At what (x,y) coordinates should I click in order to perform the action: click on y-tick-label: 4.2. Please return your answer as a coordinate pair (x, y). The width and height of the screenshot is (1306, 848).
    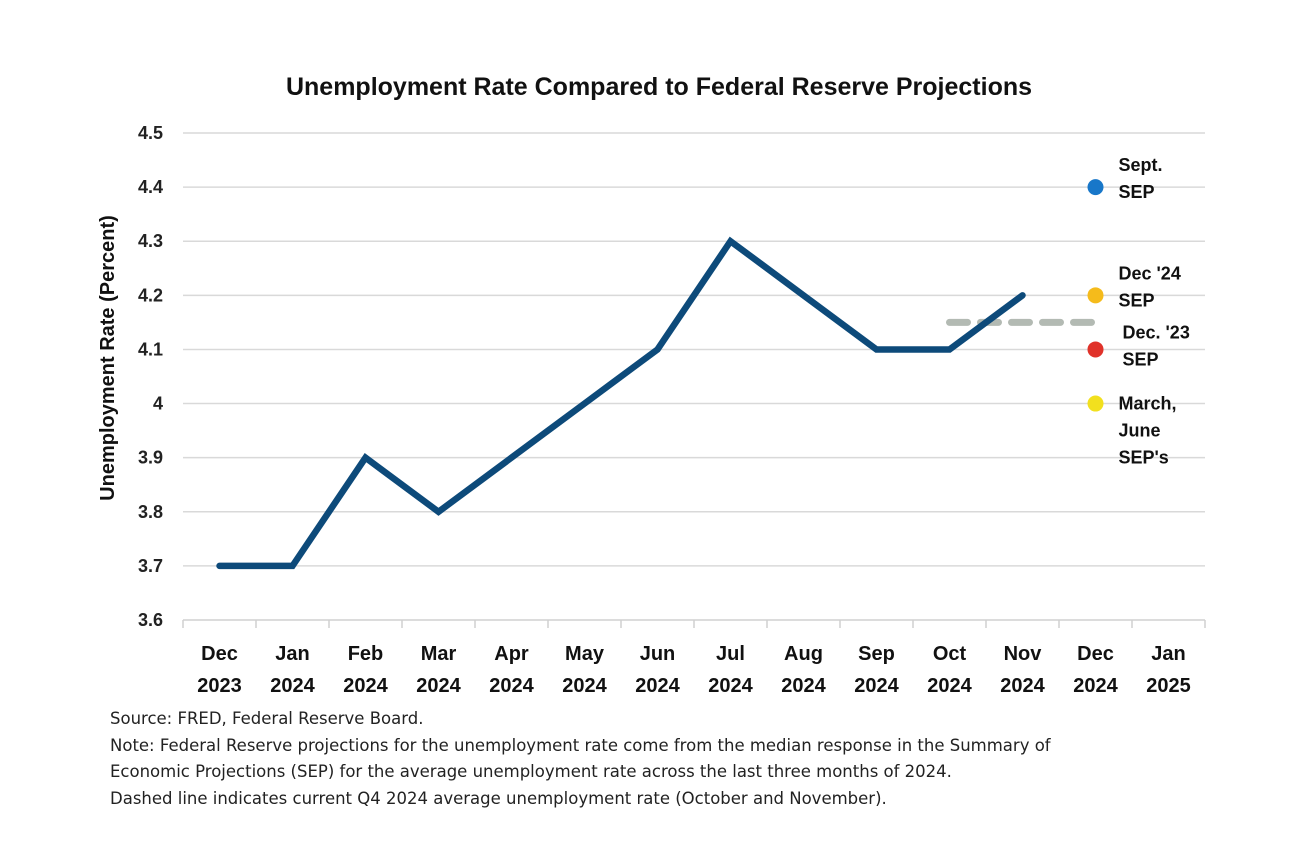
    Looking at the image, I should click on (150, 295).